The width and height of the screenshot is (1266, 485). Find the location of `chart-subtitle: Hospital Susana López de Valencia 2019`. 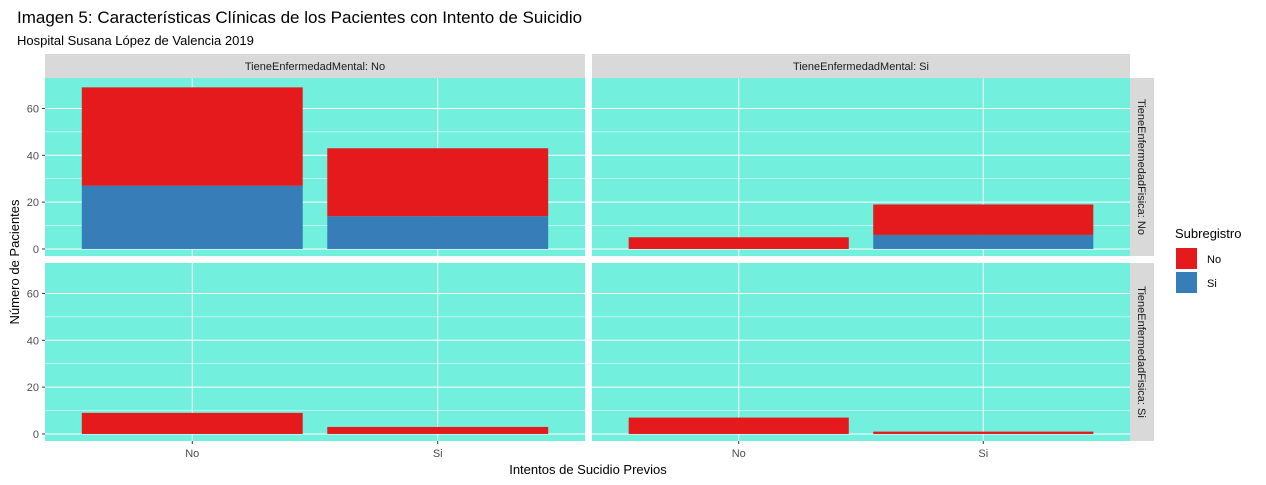

chart-subtitle: Hospital Susana López de Valencia 2019 is located at coordinates (135, 40).